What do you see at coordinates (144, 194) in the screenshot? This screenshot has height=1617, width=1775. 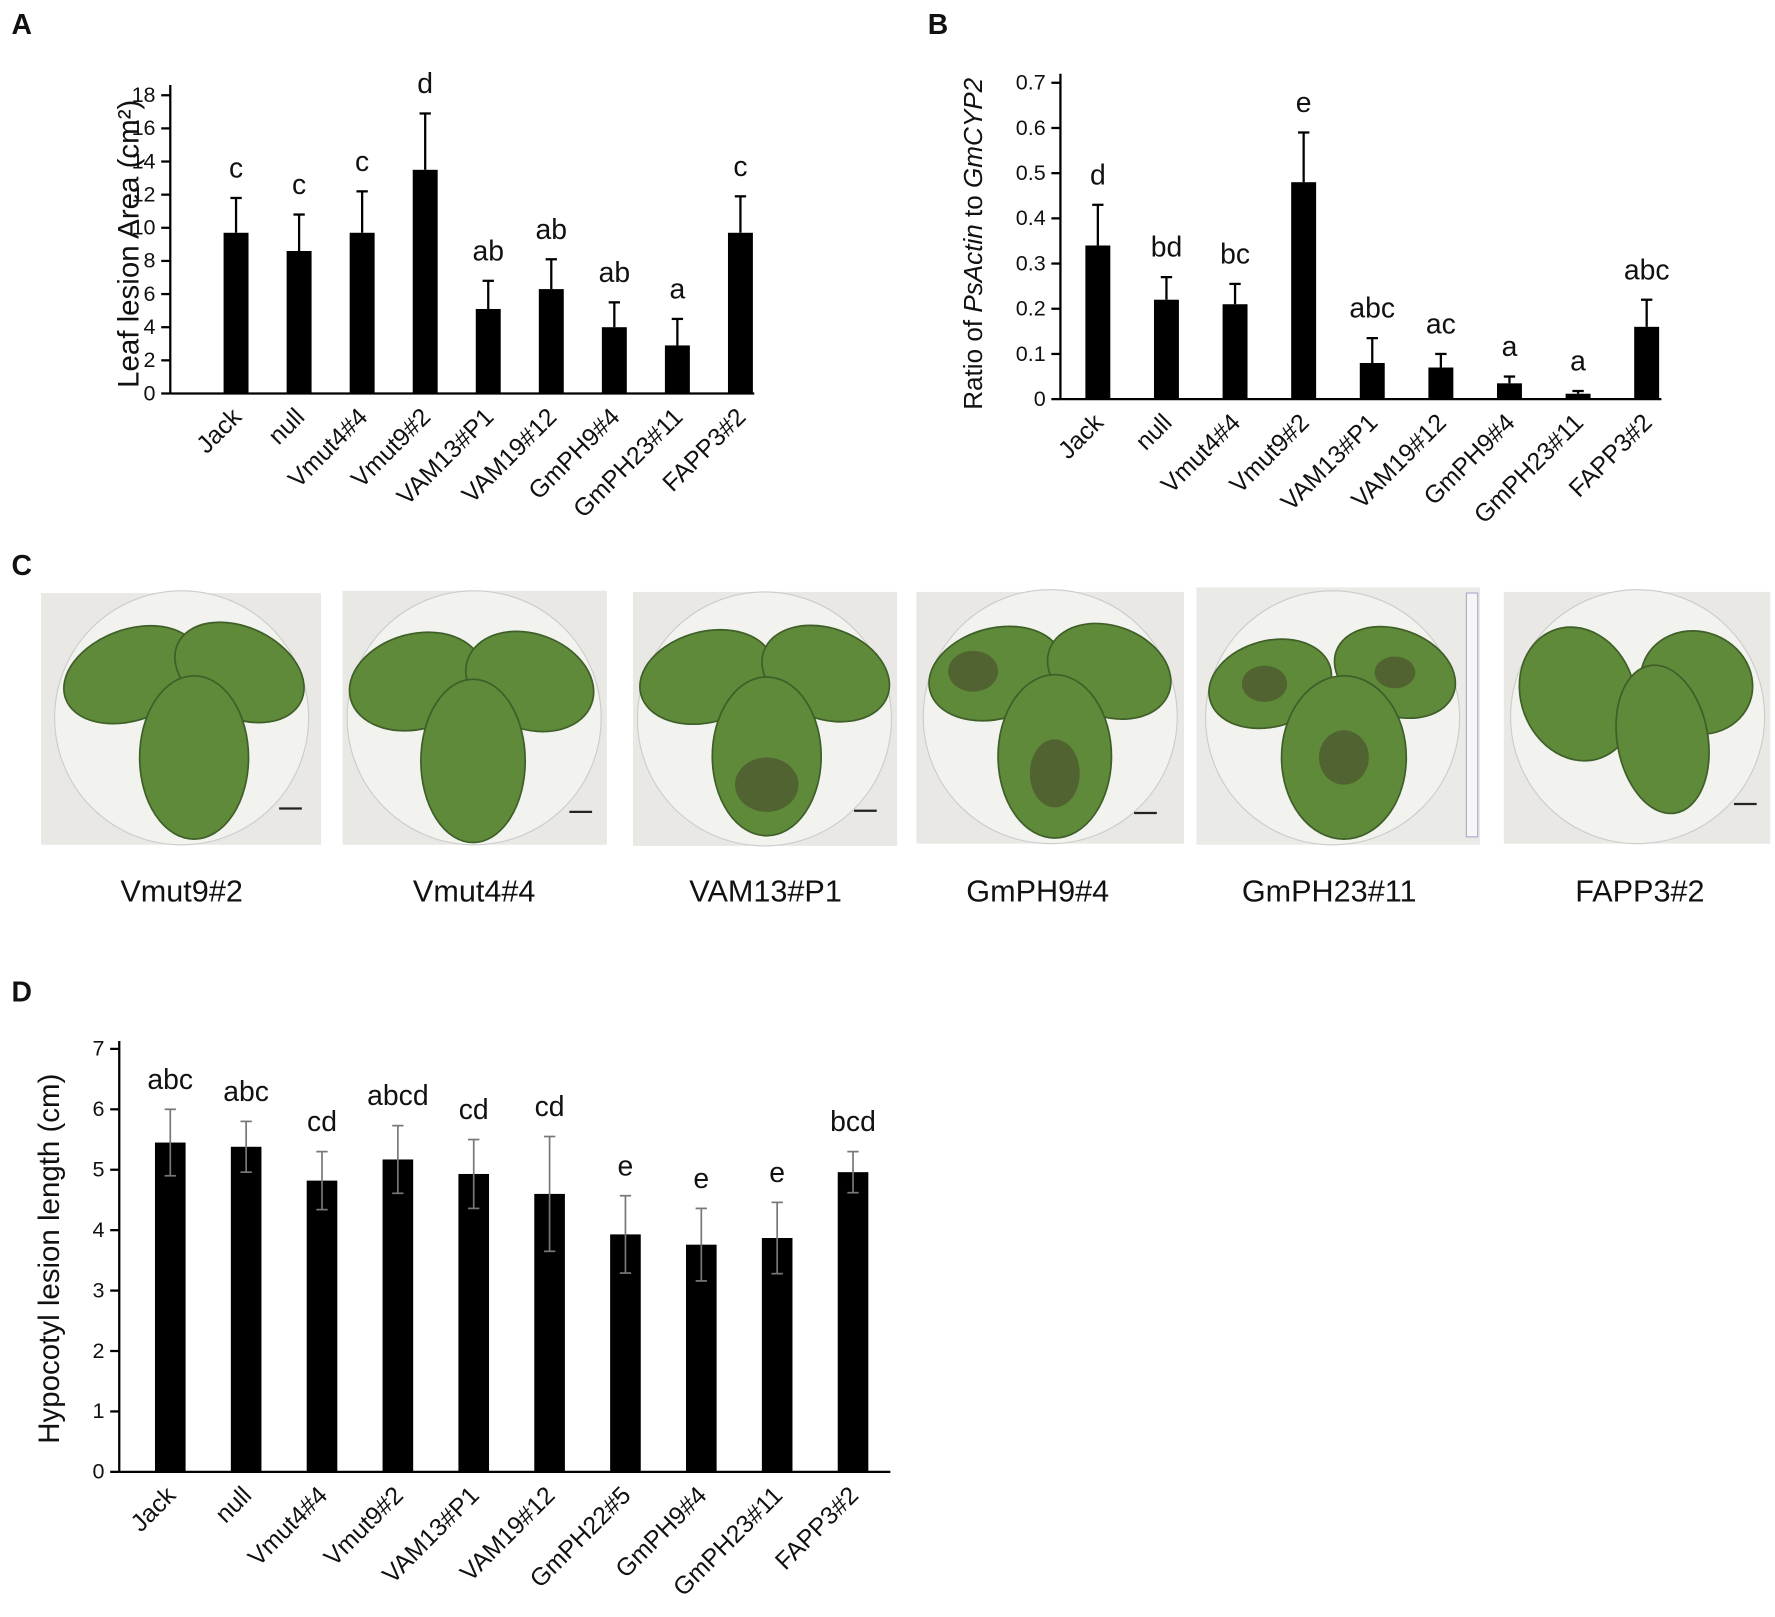 I see `y-tick-label: 12` at bounding box center [144, 194].